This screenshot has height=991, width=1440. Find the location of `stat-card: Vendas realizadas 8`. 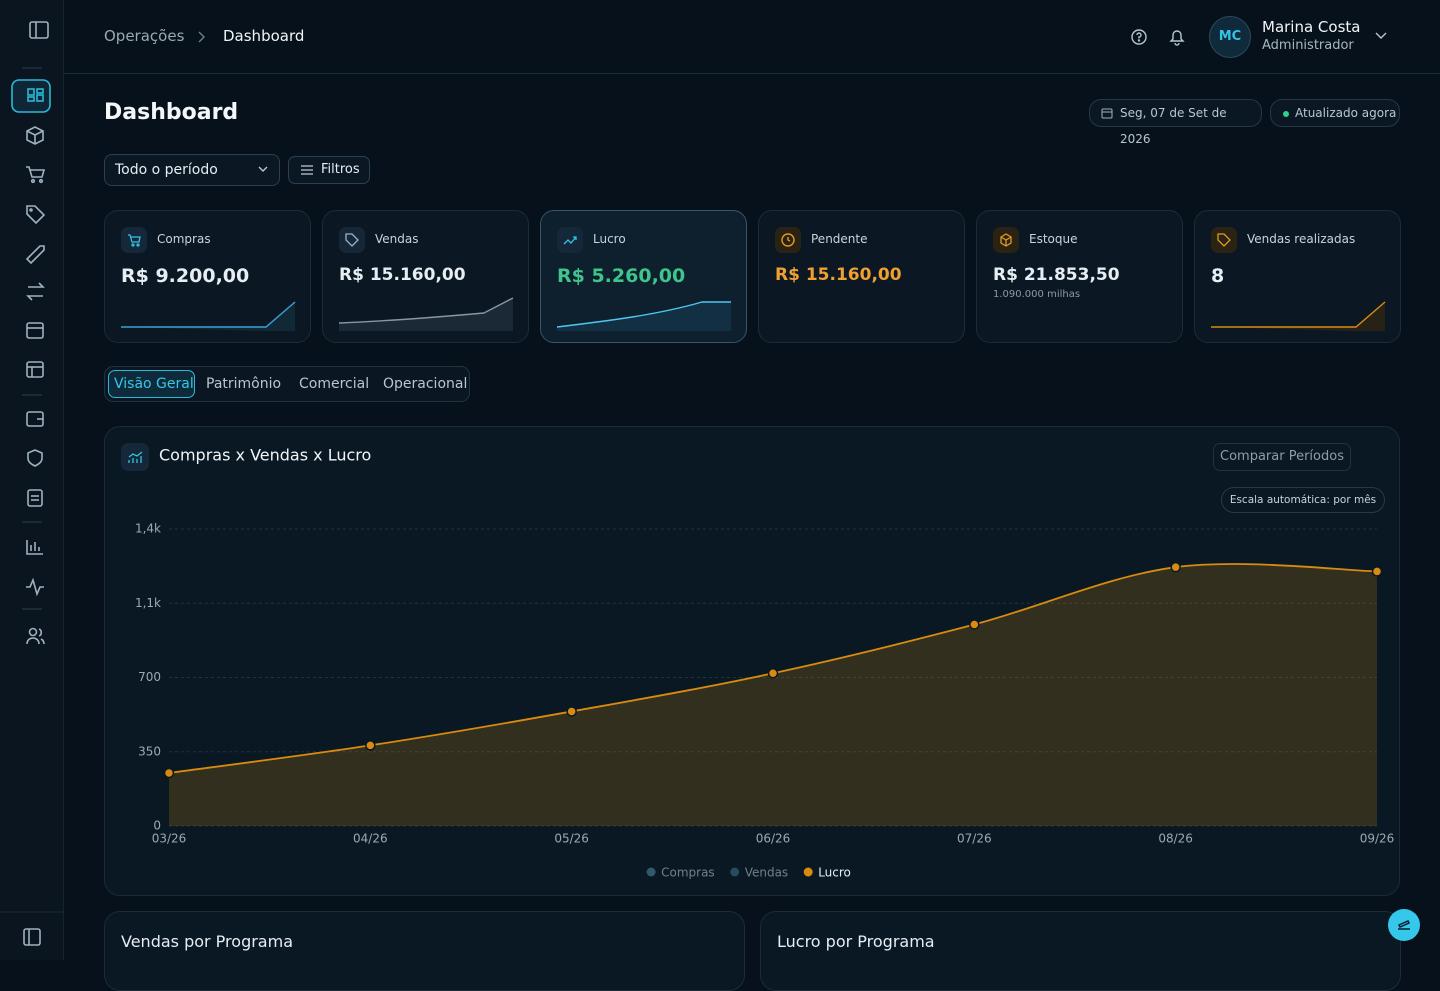

stat-card: Vendas realizadas 8 is located at coordinates (1297, 276).